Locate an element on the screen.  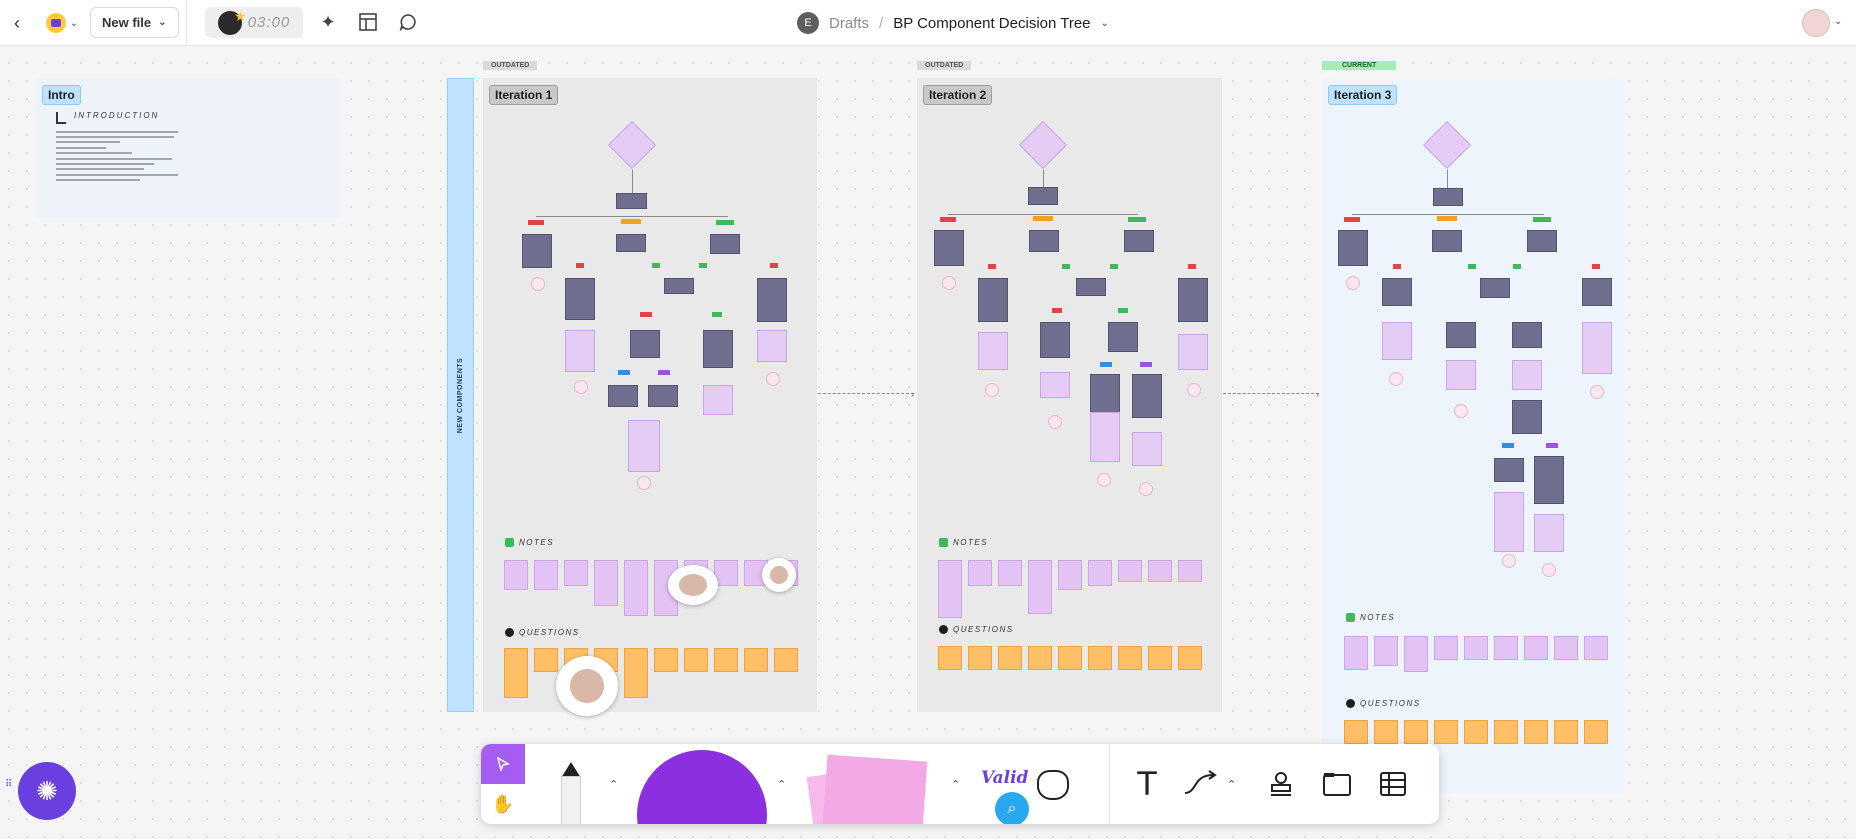
pen-tool-button is located at coordinates (571, 793).